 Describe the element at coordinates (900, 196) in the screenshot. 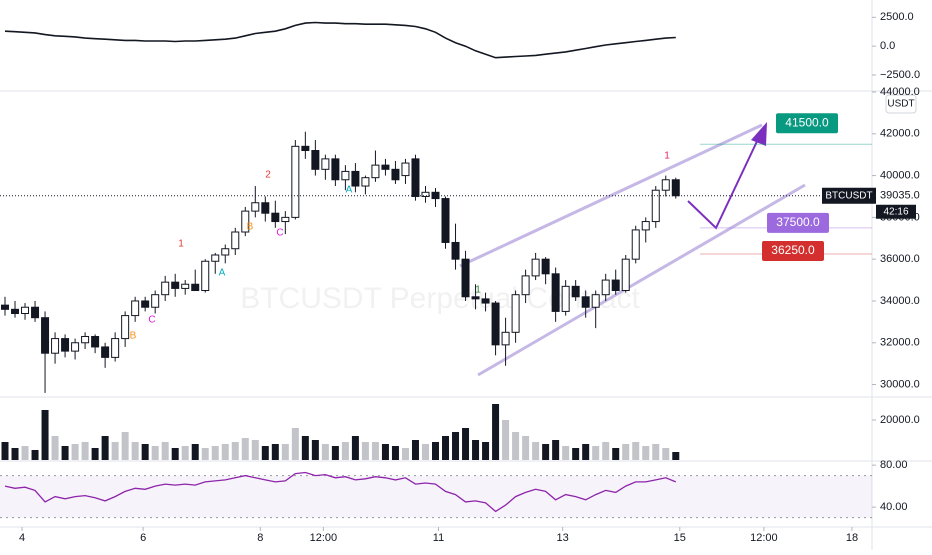

I see `last-price-label: 39035.0` at that location.